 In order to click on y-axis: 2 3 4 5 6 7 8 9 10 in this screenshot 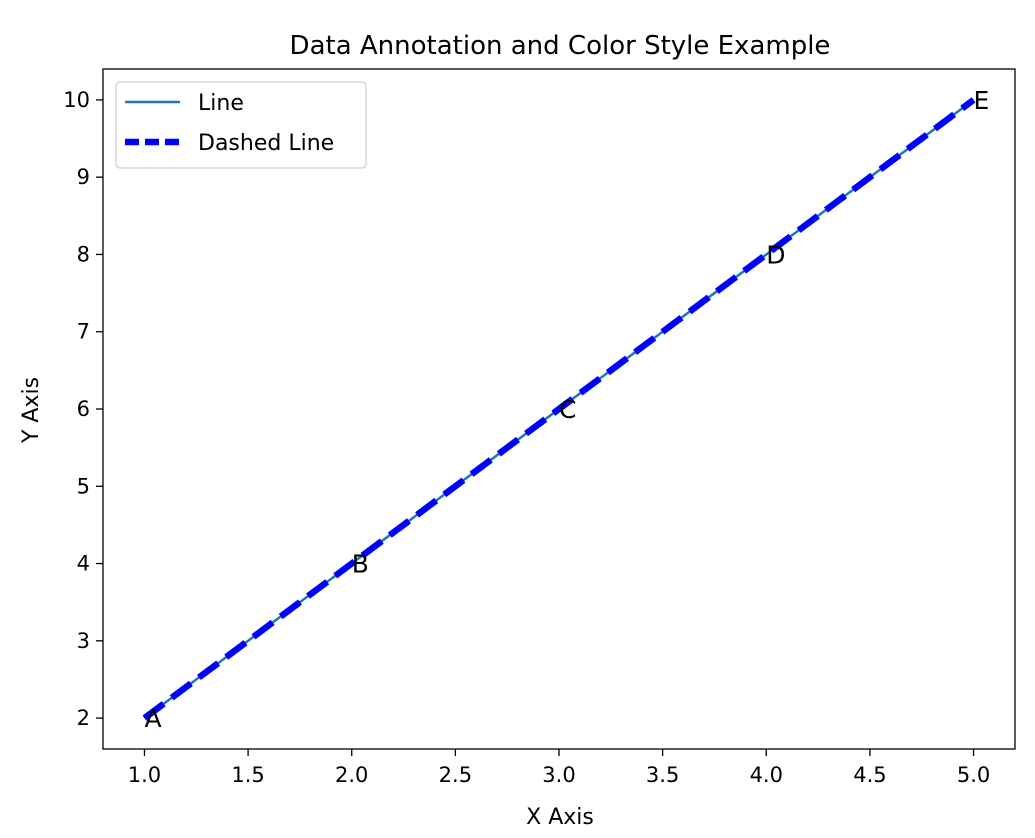, I will do `click(83, 409)`.